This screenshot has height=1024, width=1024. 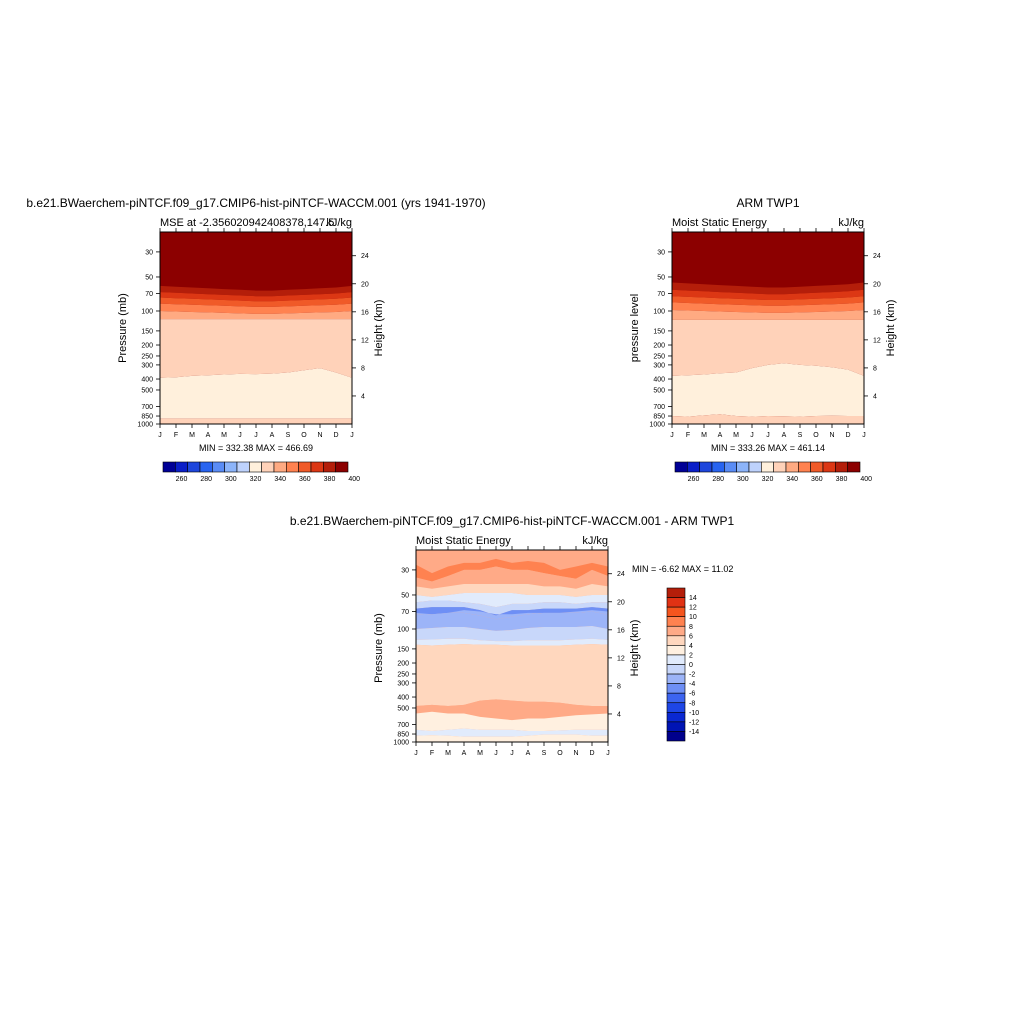 What do you see at coordinates (403, 698) in the screenshot?
I see `diff-ptick-label: 400` at bounding box center [403, 698].